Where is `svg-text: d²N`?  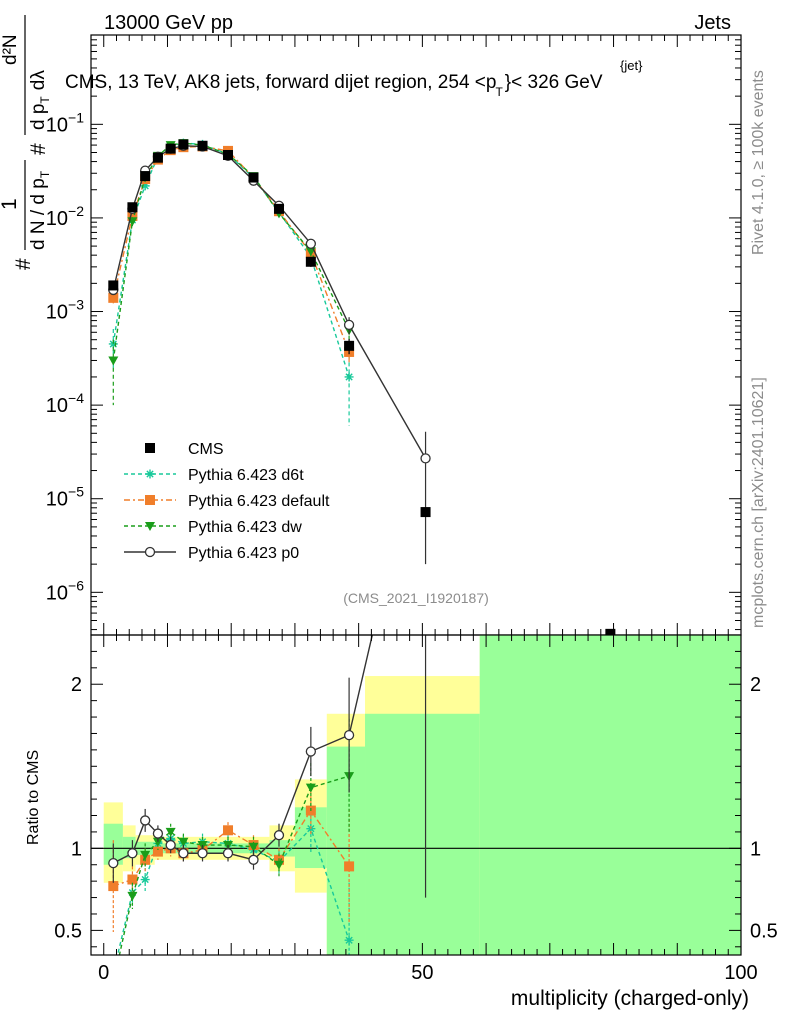
svg-text: d²N is located at coordinates (10, 49).